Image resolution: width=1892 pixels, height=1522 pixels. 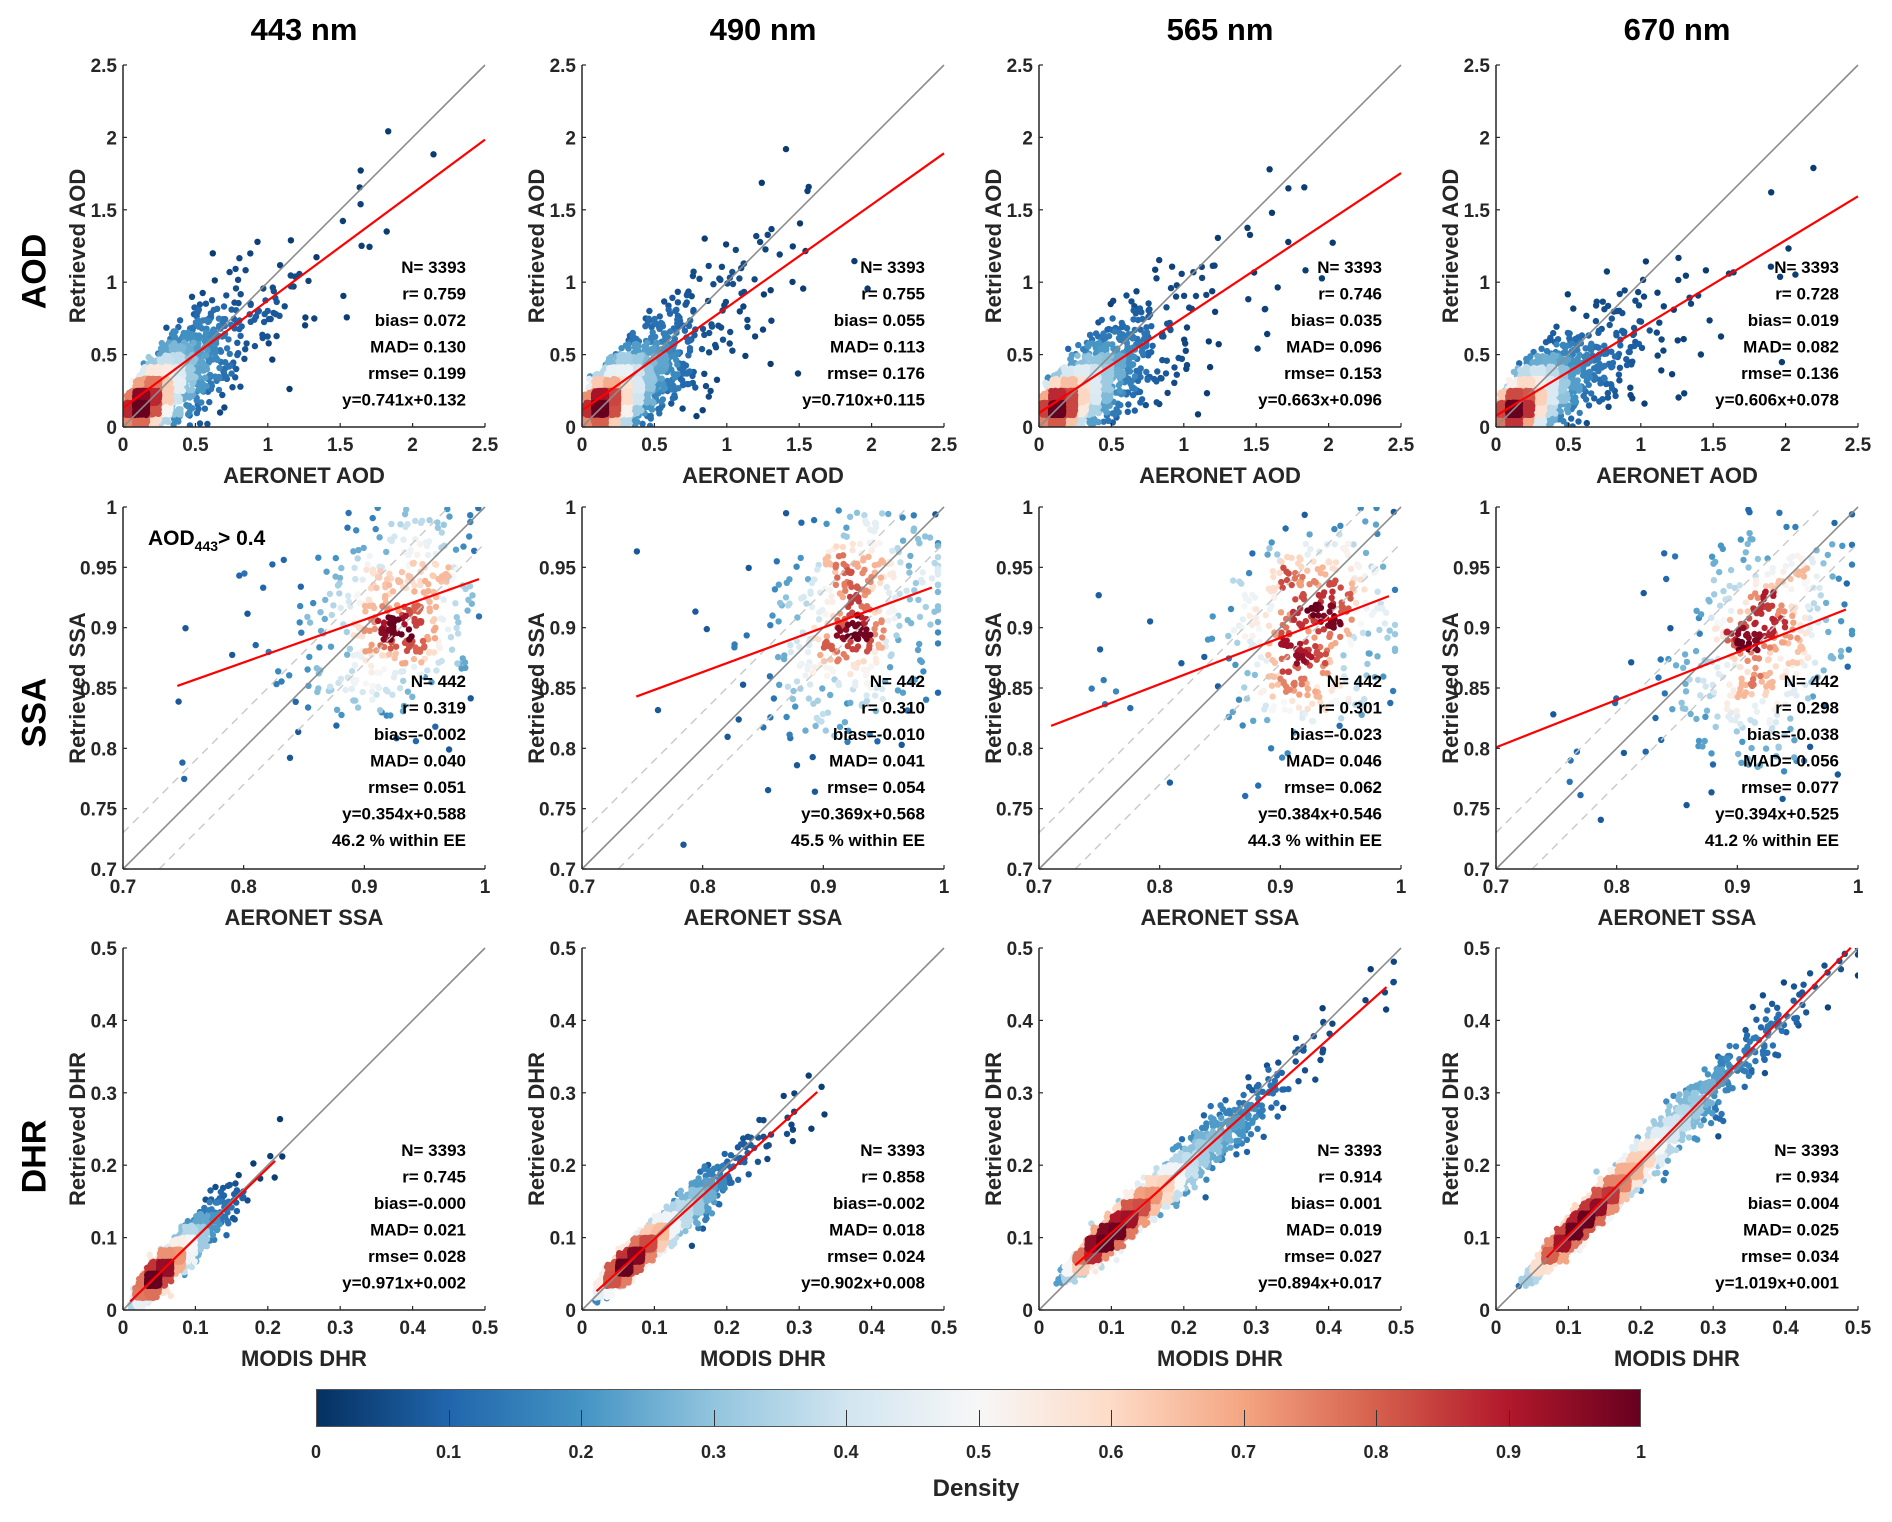 What do you see at coordinates (340, 445) in the screenshot?
I see `x-tick-label: 1.5` at bounding box center [340, 445].